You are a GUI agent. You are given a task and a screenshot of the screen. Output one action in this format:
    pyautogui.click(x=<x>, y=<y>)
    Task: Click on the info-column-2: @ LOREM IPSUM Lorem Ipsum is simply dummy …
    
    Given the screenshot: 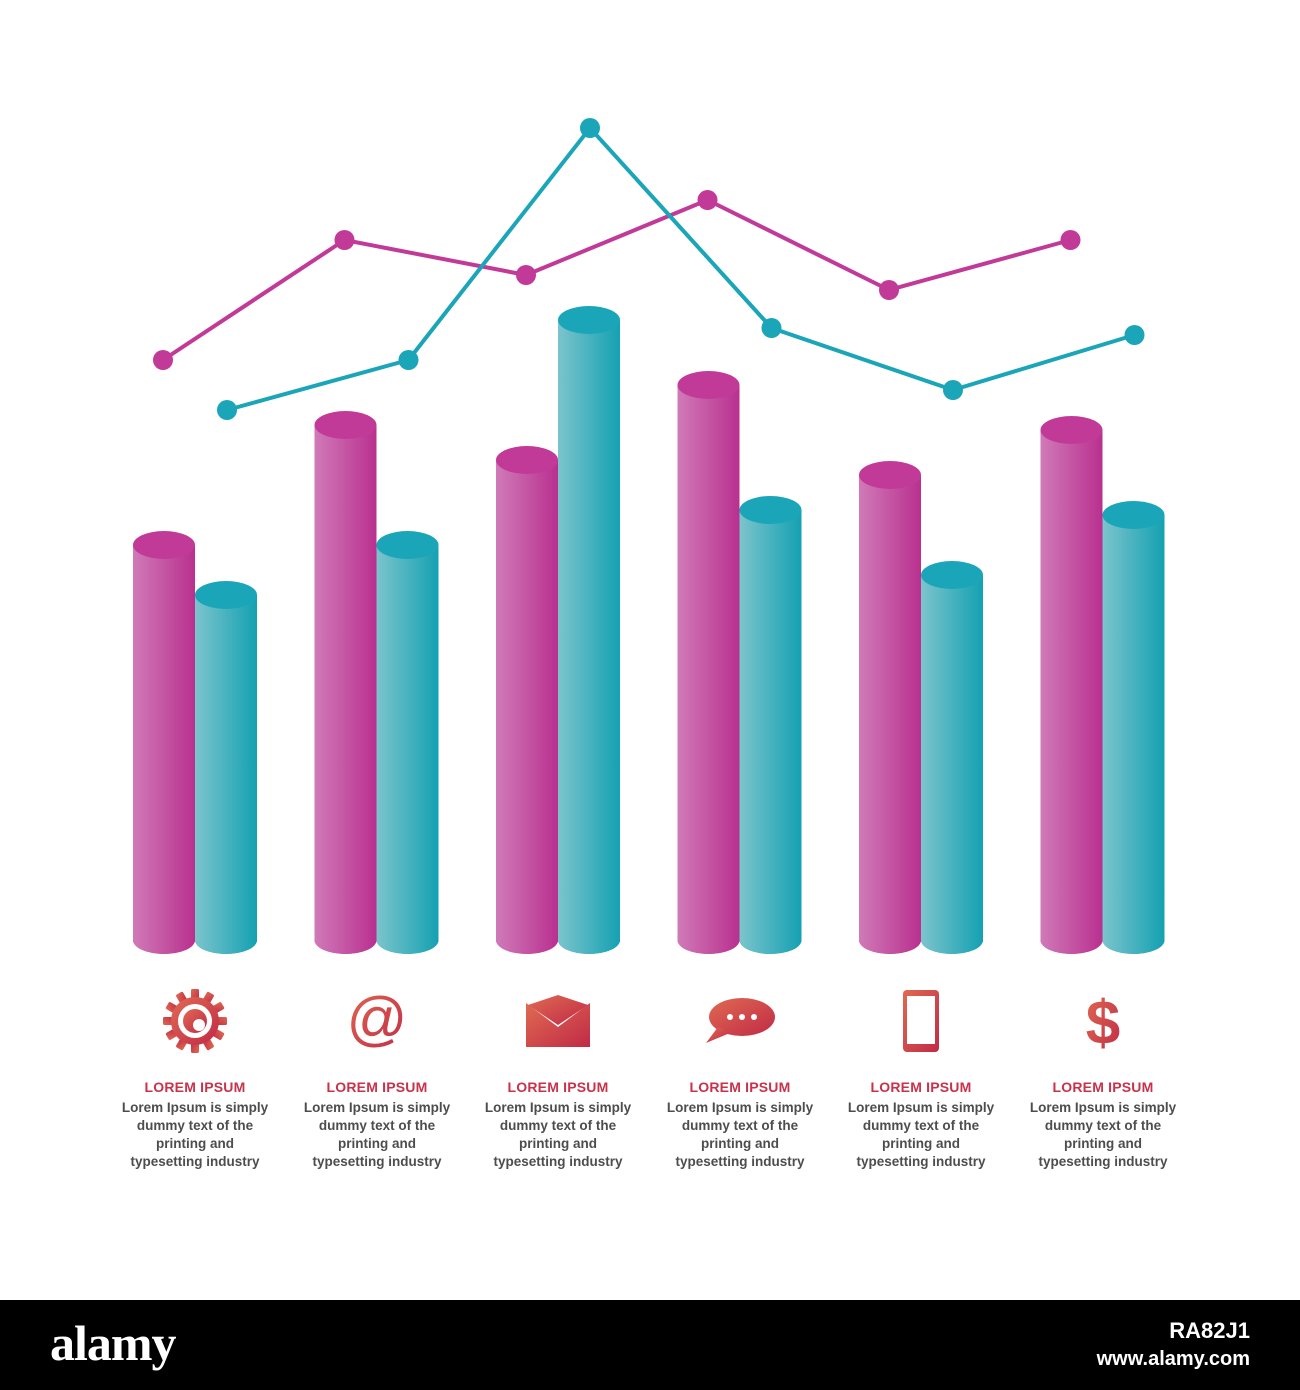 What is the action you would take?
    pyautogui.click(x=377, y=1078)
    